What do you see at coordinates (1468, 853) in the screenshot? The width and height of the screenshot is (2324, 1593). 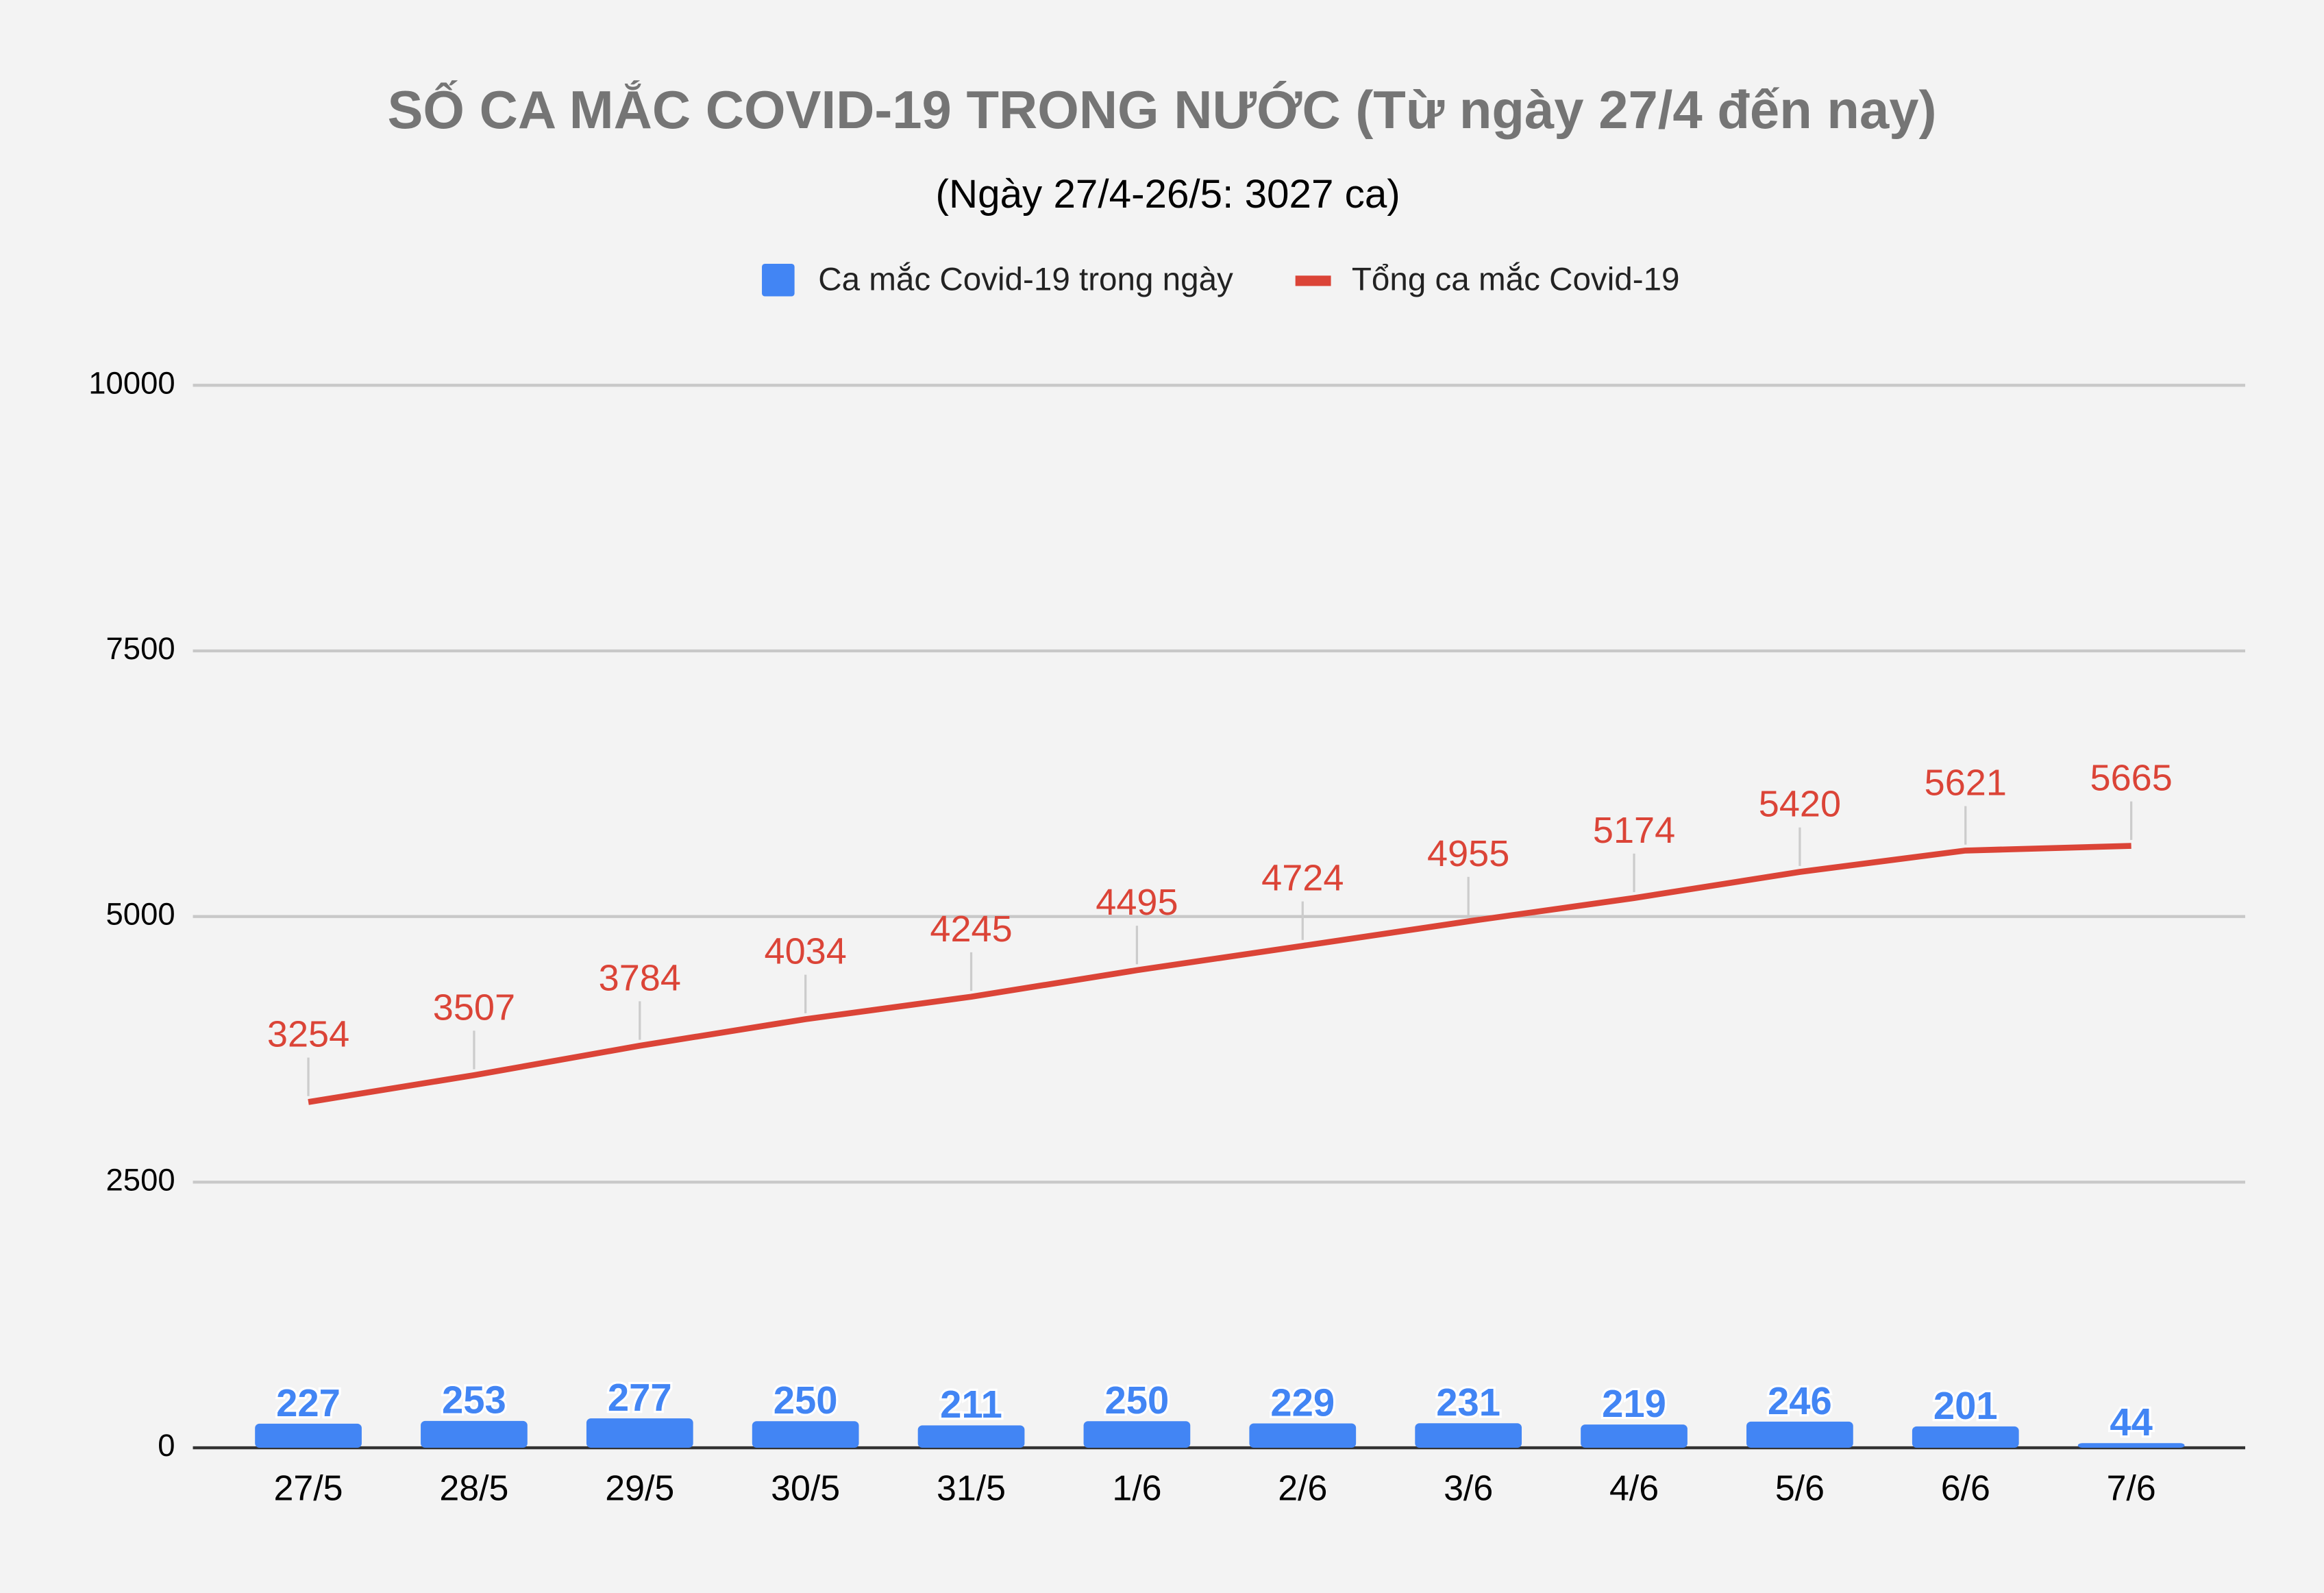 I see `data-label: 4955` at bounding box center [1468, 853].